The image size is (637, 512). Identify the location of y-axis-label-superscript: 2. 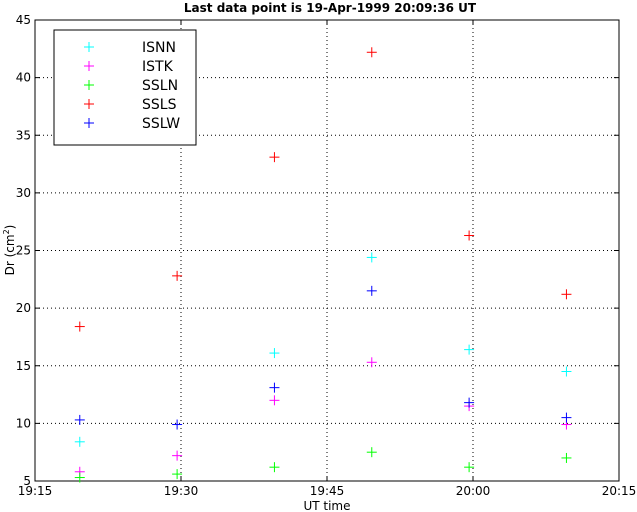
(6, 231).